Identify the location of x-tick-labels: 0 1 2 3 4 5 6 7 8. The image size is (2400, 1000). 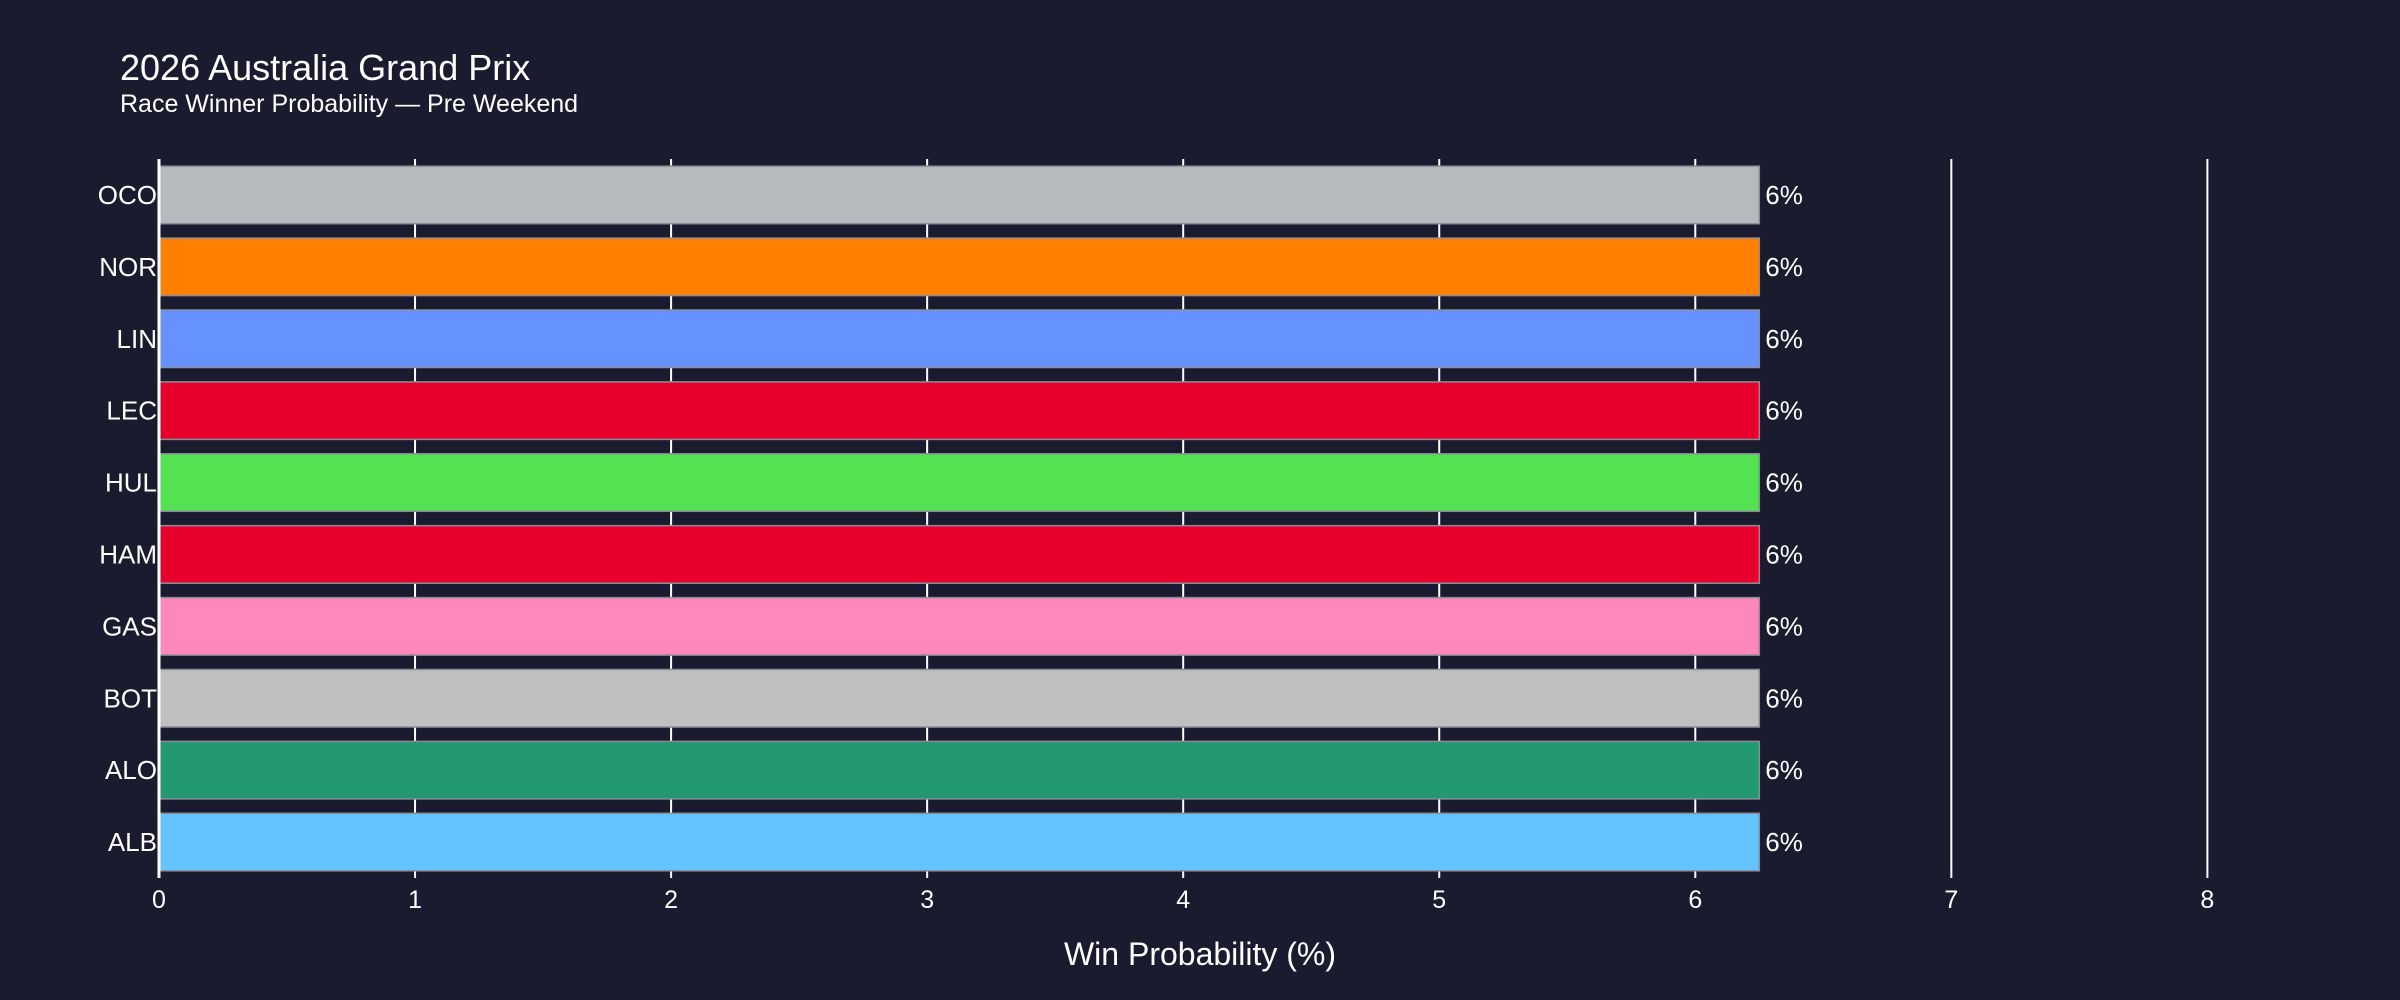
(1183, 900).